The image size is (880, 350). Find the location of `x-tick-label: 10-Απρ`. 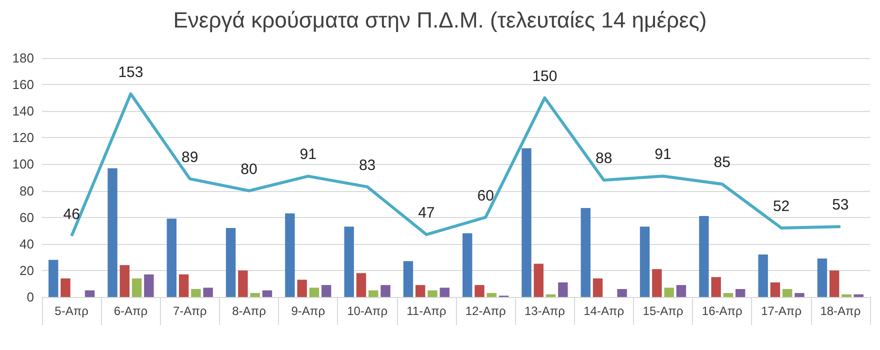

x-tick-label: 10-Απρ is located at coordinates (367, 311).